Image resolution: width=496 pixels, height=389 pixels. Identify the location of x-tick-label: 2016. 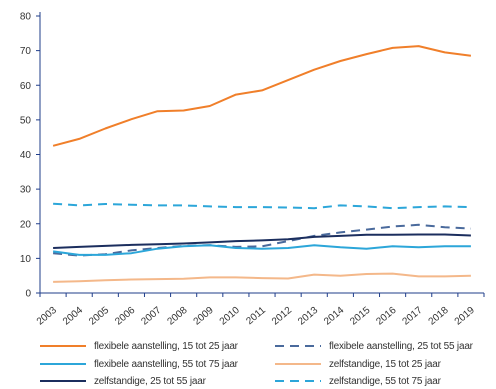
(386, 316).